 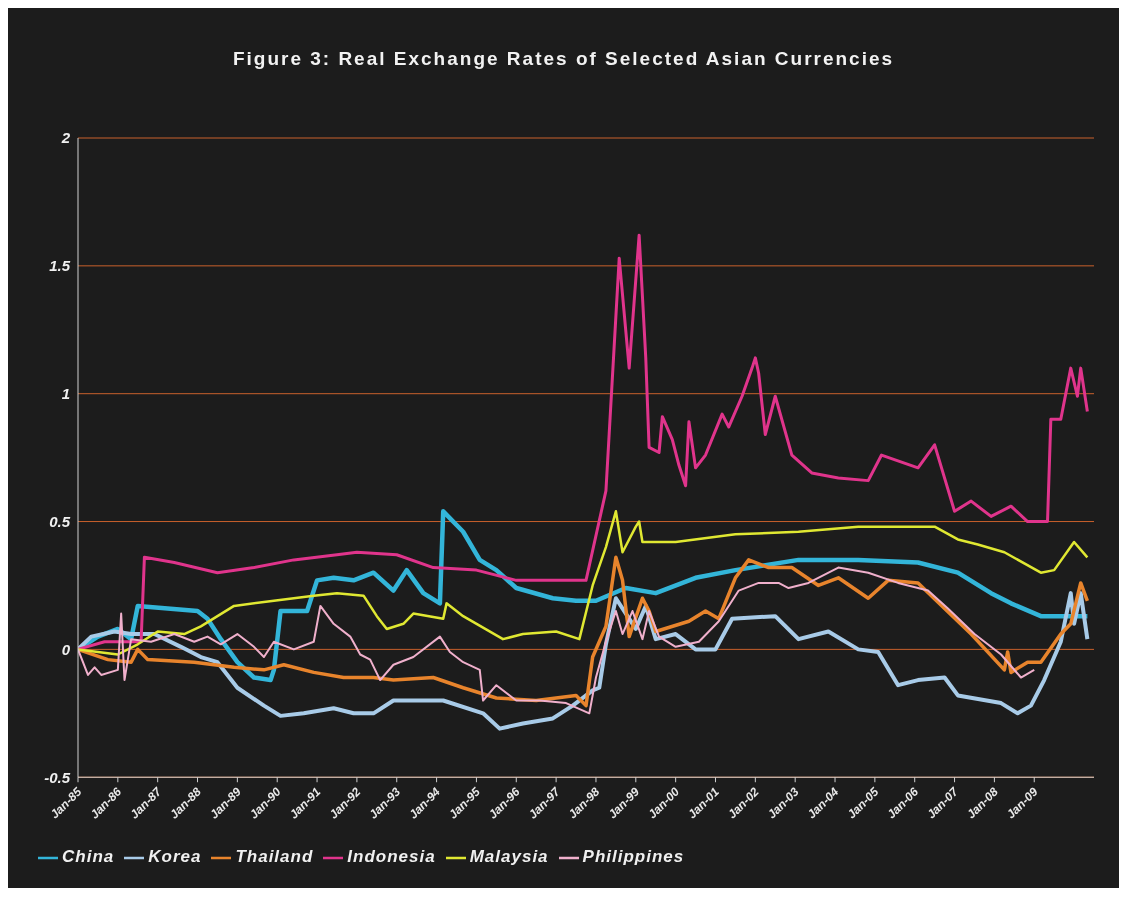 I want to click on y-tick-label: 0.5, so click(x=60, y=521).